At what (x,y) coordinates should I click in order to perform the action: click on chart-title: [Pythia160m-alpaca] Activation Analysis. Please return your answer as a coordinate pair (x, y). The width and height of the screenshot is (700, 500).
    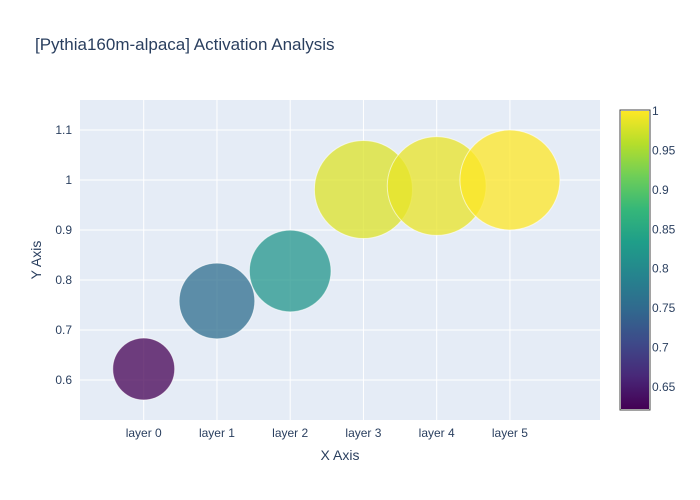
    Looking at the image, I should click on (185, 44).